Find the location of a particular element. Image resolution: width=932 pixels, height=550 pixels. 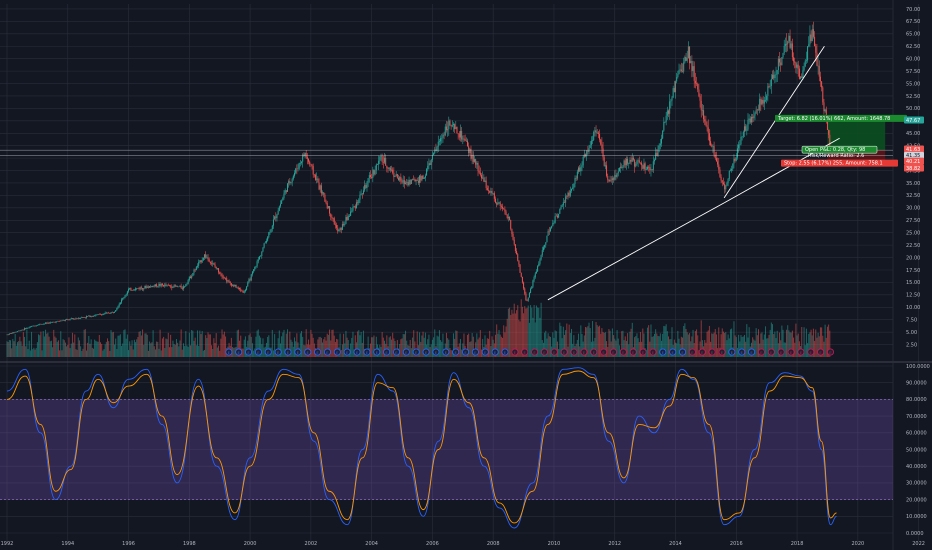

event-marker-glyph: E is located at coordinates (682, 352).